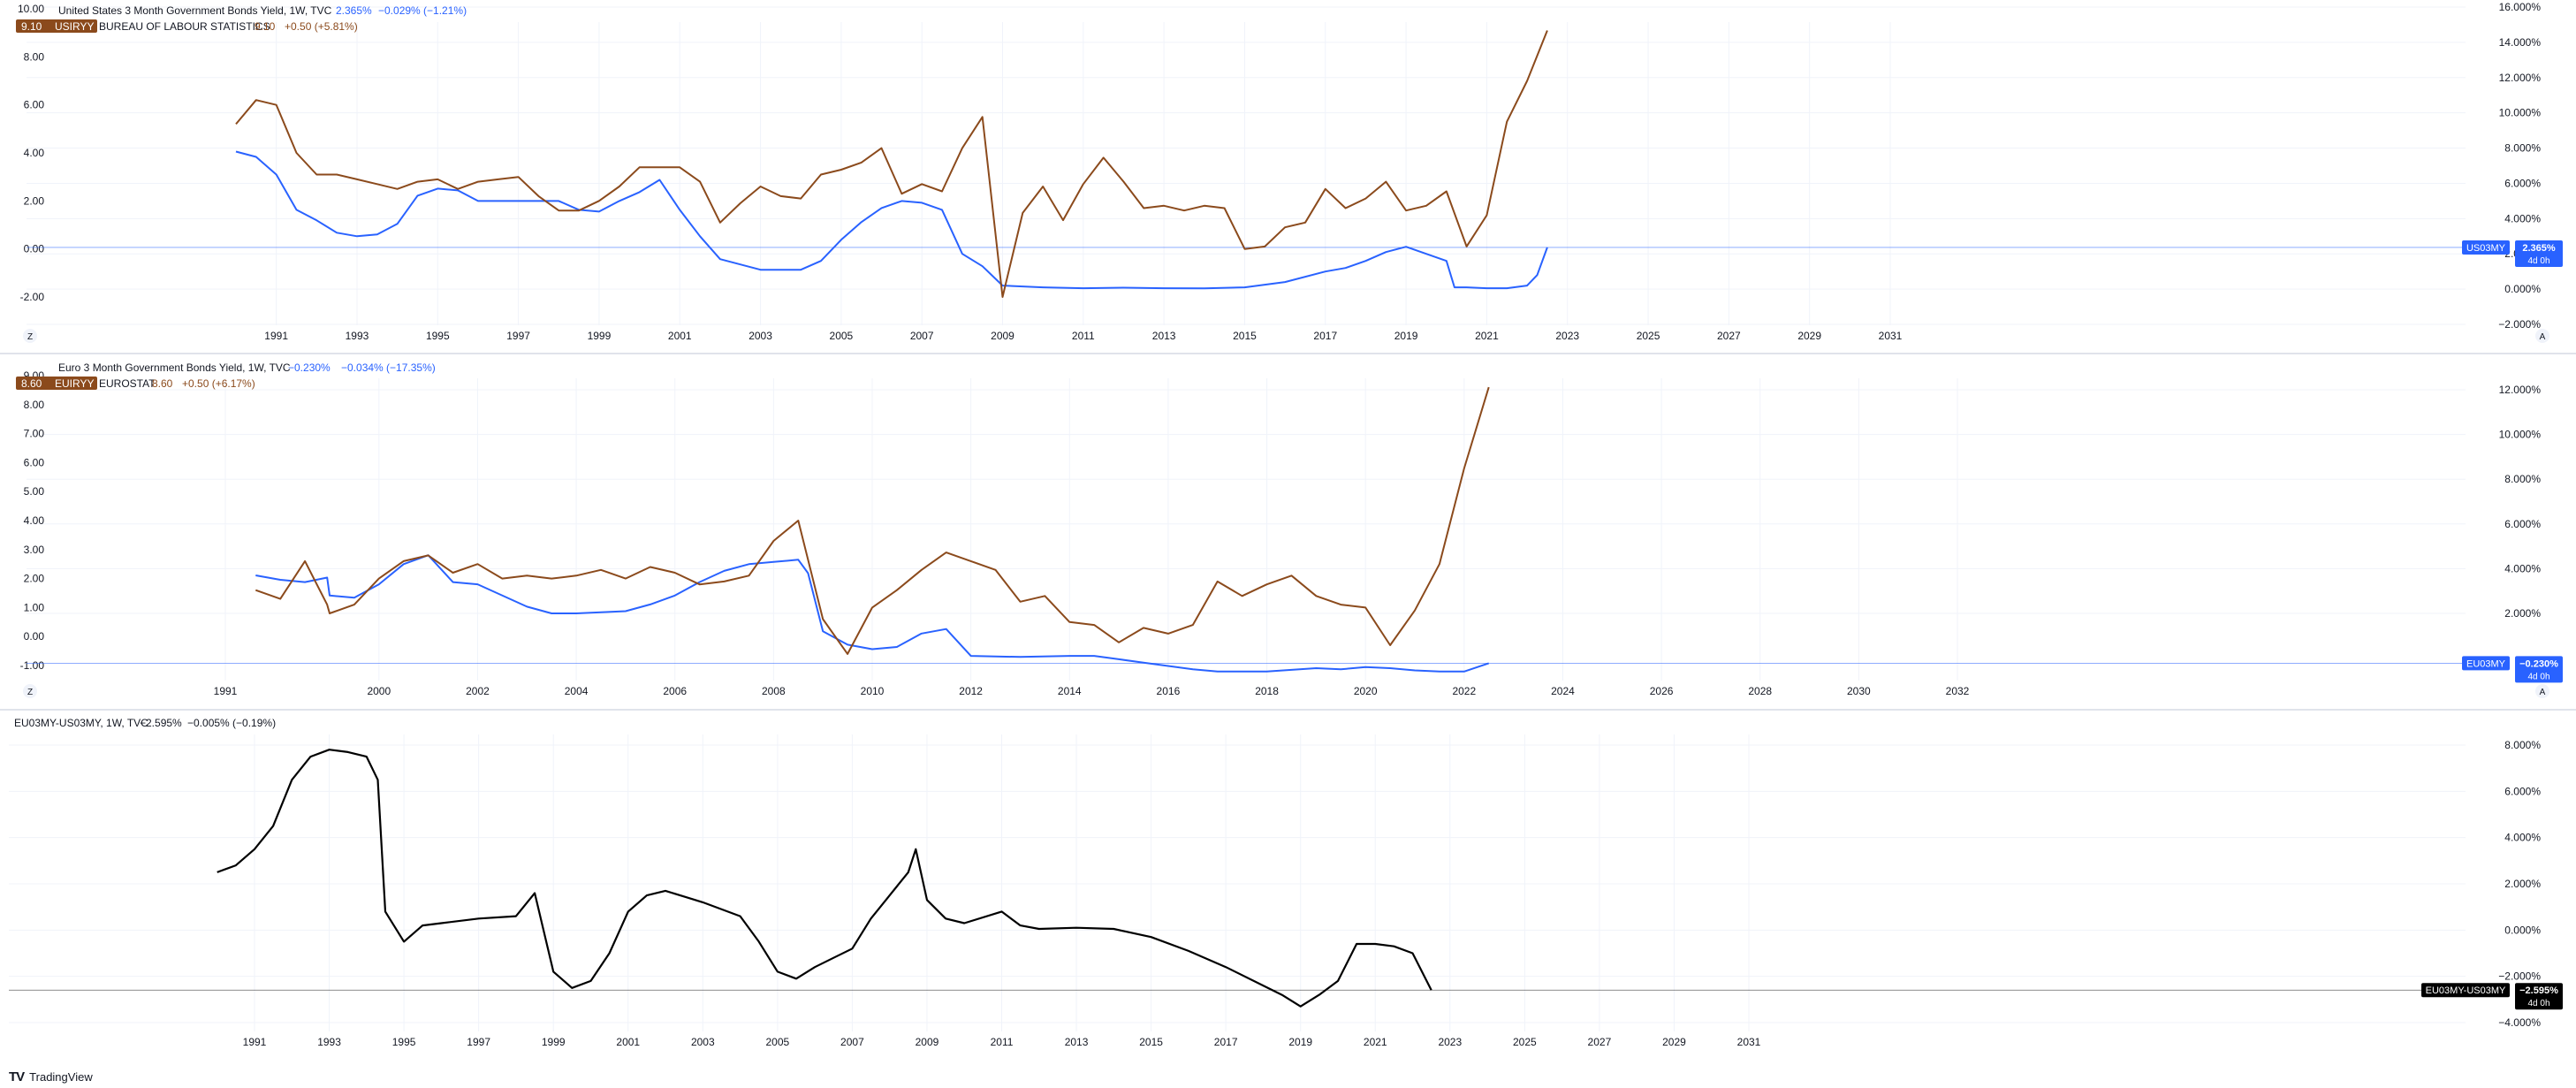 Image resolution: width=2576 pixels, height=1088 pixels. What do you see at coordinates (2522, 745) in the screenshot?
I see `spread-right-tick-label: 8.000%` at bounding box center [2522, 745].